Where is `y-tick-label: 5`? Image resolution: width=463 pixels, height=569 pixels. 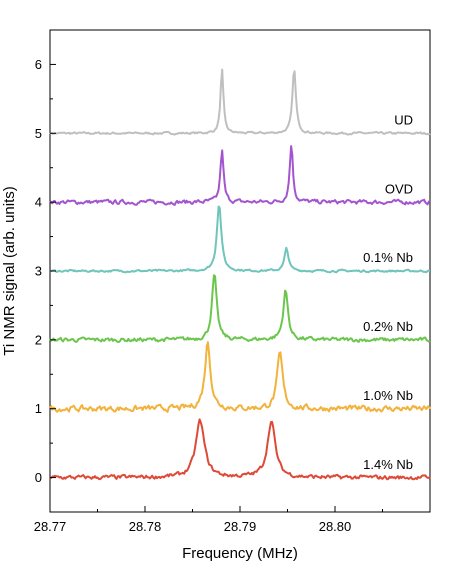
y-tick-label: 5 is located at coordinates (38, 133).